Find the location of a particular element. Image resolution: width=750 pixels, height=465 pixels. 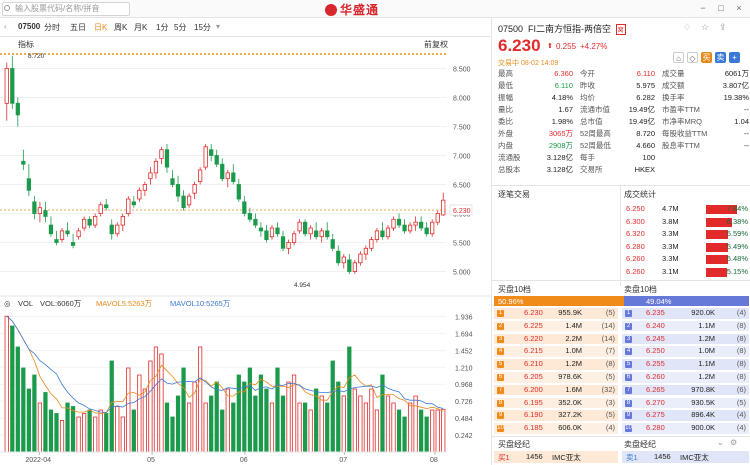

bid-row: 1 6.230 955.9K (5) is located at coordinates (556, 313).